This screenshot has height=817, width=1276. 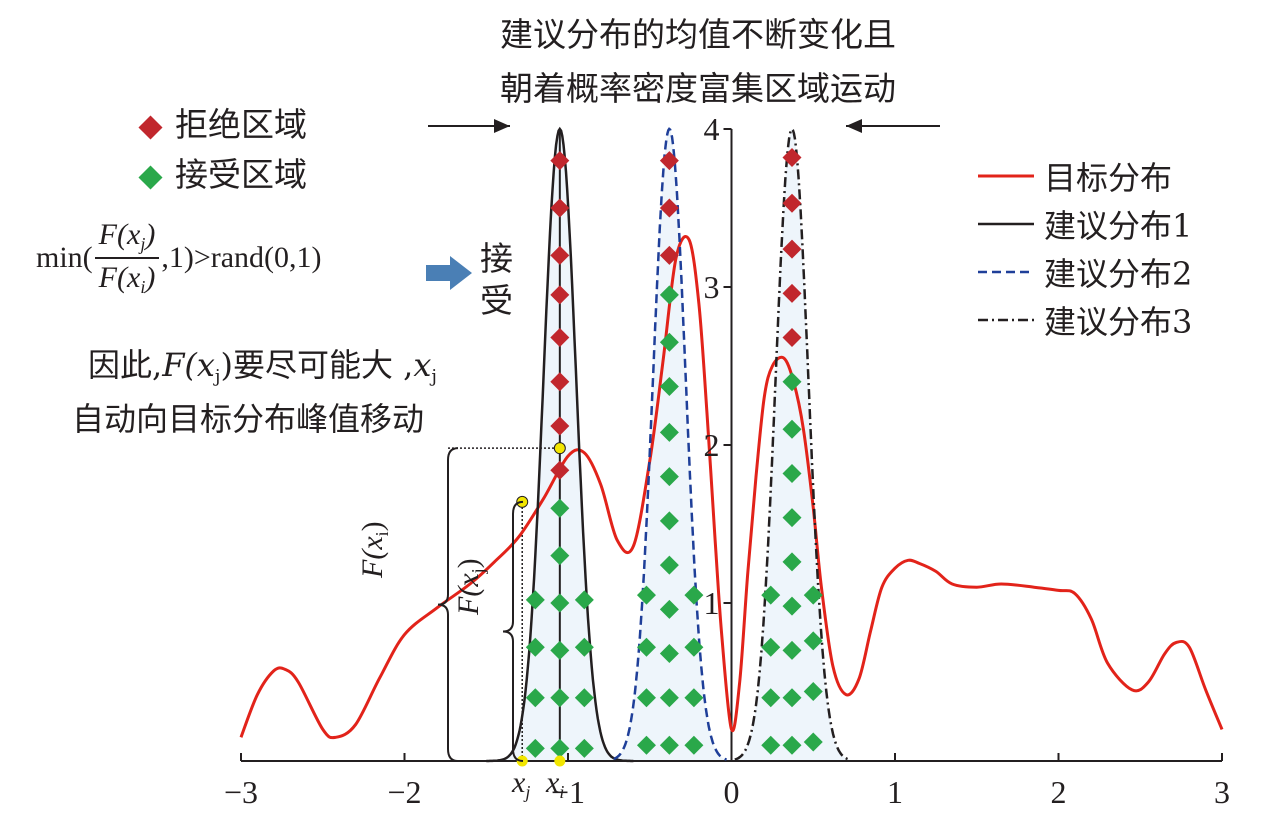 What do you see at coordinates (241, 174) in the screenshot?
I see `accept-label: 接受区域` at bounding box center [241, 174].